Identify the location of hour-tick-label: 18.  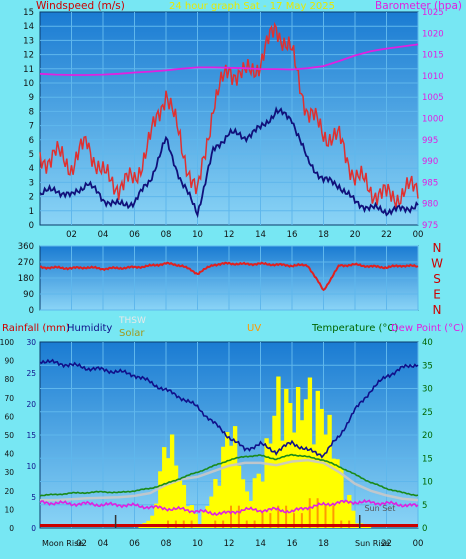
(323, 235).